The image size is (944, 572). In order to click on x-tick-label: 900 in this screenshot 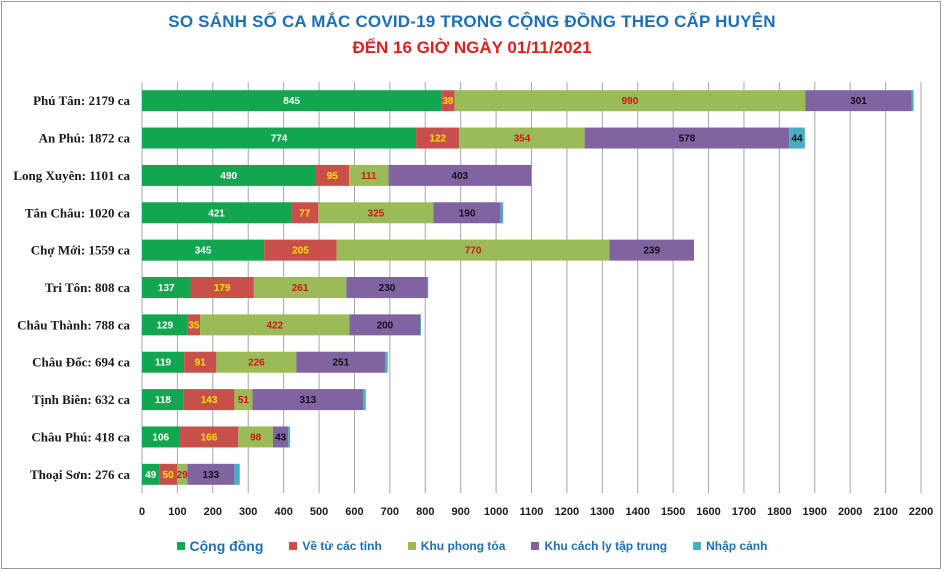, I will do `click(461, 512)`.